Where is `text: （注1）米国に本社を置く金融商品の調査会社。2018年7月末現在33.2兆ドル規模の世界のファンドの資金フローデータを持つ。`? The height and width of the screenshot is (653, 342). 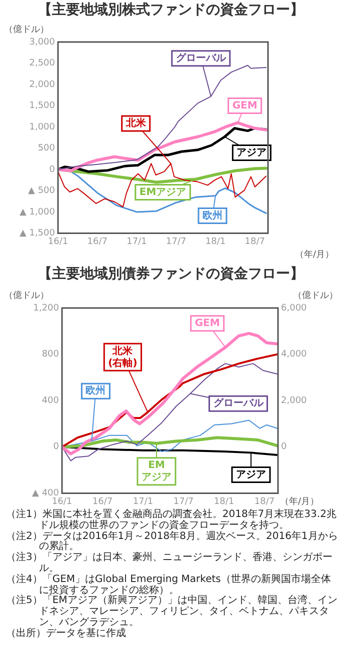
text: （注1）米国に本社を置く金融商品の調査会社。2018年7月末現在33.2兆ドル規模の世界のファンドの資金フローデータを持つ。 is located at coordinates (172, 520).